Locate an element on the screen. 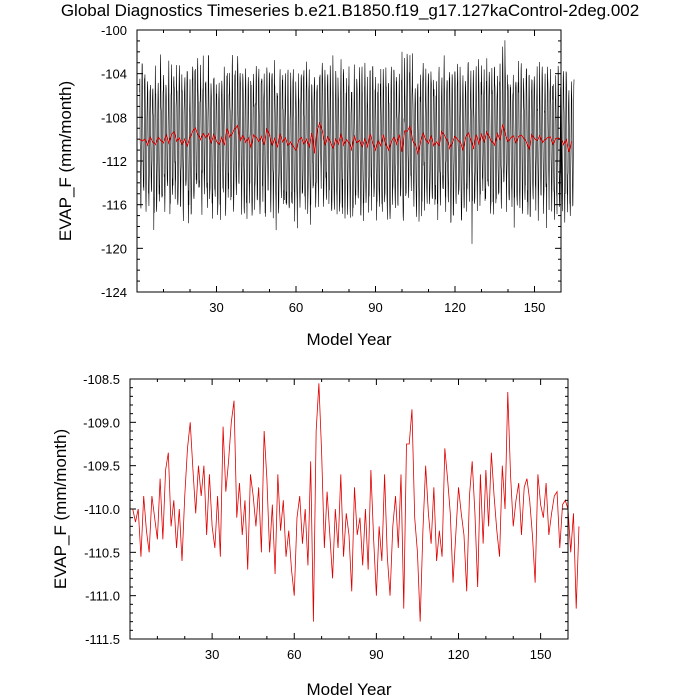  y-tick-label: -104 is located at coordinates (114, 74).